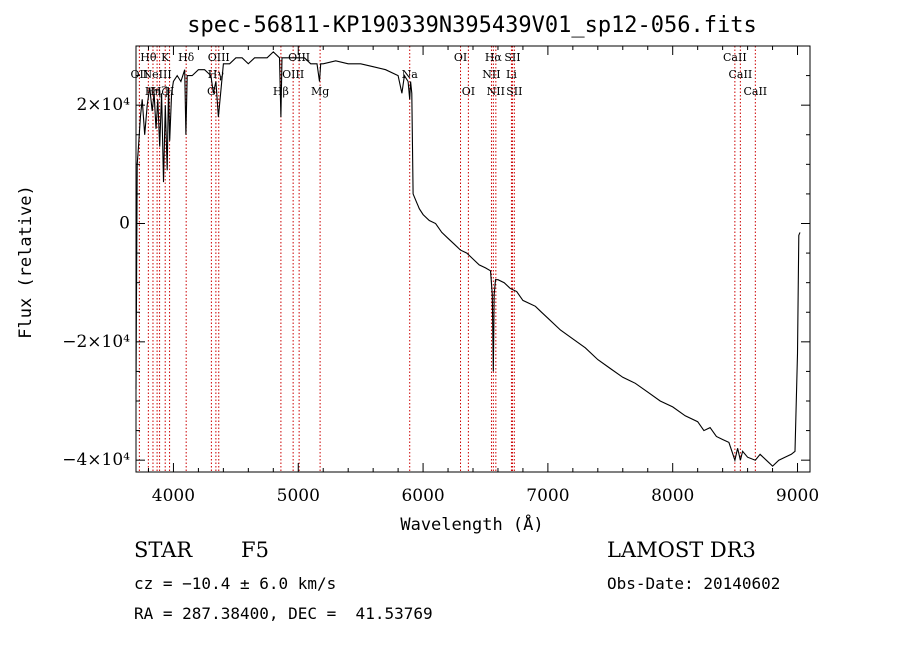  Describe the element at coordinates (148, 57) in the screenshot. I see `spectral-line-label: Hθ` at that location.